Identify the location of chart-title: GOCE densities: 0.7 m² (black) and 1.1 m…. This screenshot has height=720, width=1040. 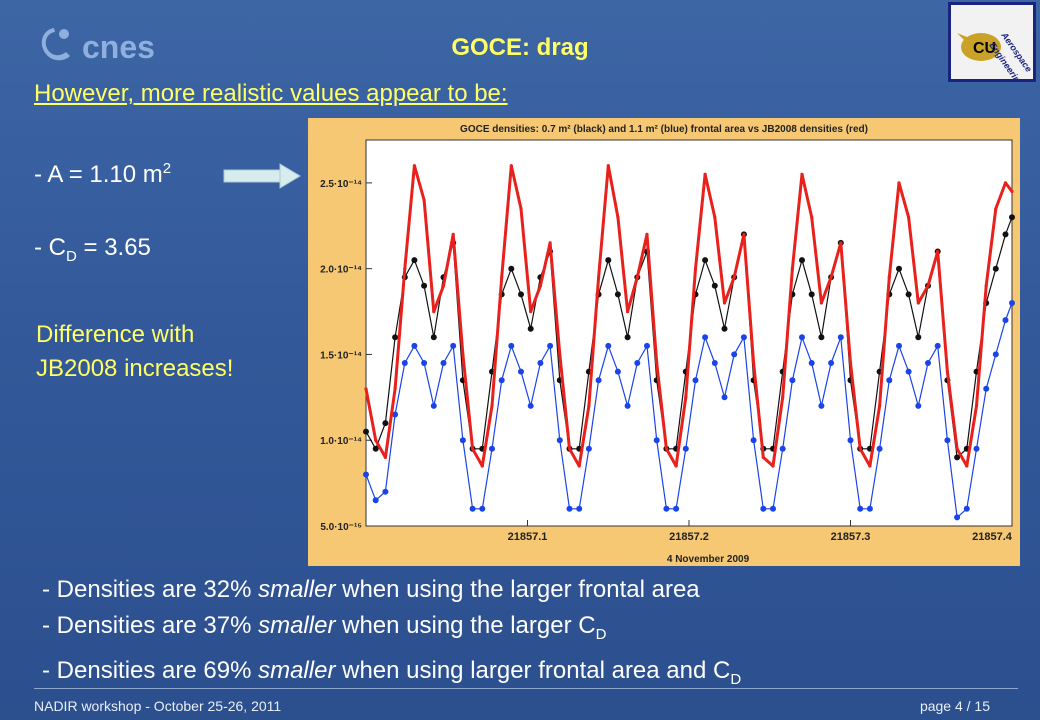
(664, 129).